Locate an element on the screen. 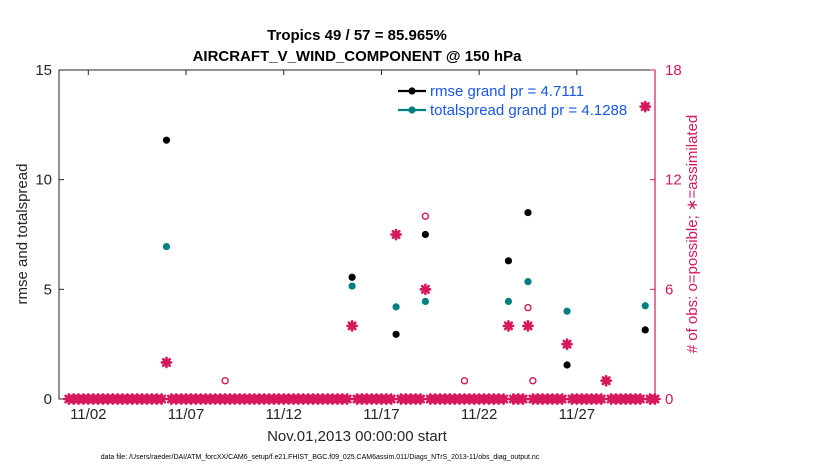  x-axis-label: Nov.01,2013 00:00:00 start is located at coordinates (357, 436).